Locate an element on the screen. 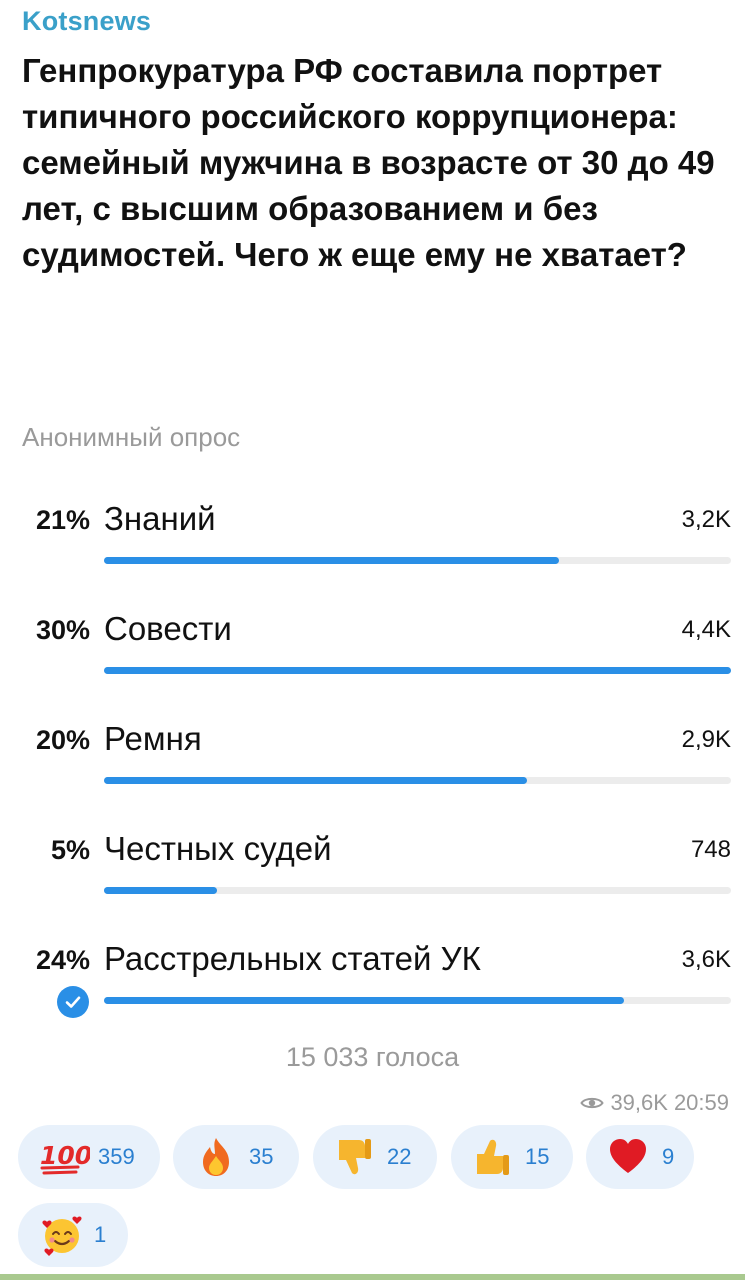 The image size is (745, 1280). reaction-count: 1 is located at coordinates (100, 1234).